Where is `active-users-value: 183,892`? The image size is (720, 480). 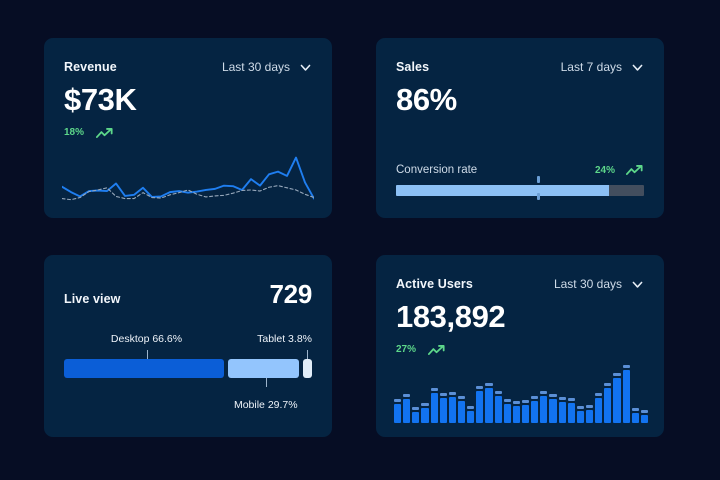
active-users-value: 183,892 is located at coordinates (451, 316).